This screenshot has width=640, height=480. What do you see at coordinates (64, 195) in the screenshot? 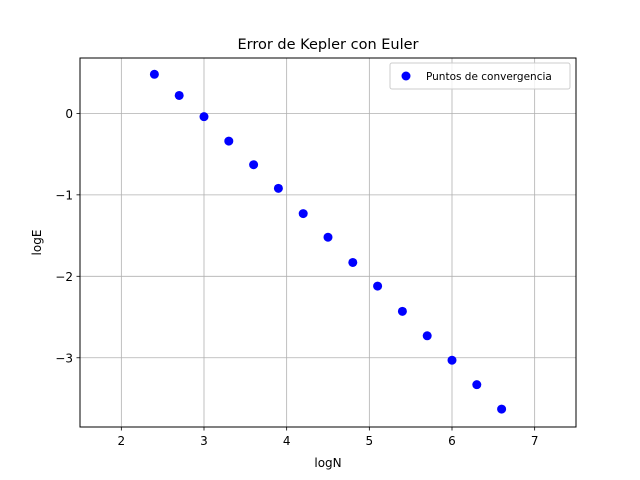
I see `y-tick-label: −1` at bounding box center [64, 195].